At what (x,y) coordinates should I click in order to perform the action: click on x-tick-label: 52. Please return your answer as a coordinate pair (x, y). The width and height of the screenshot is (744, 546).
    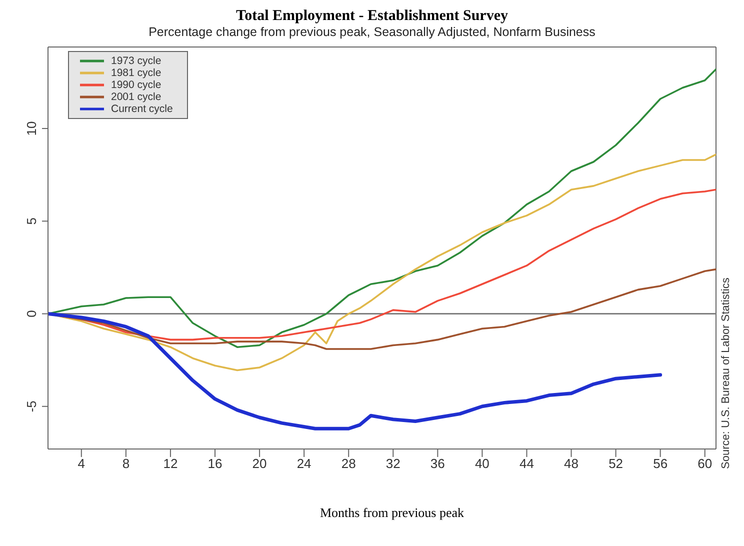
    Looking at the image, I should click on (616, 464).